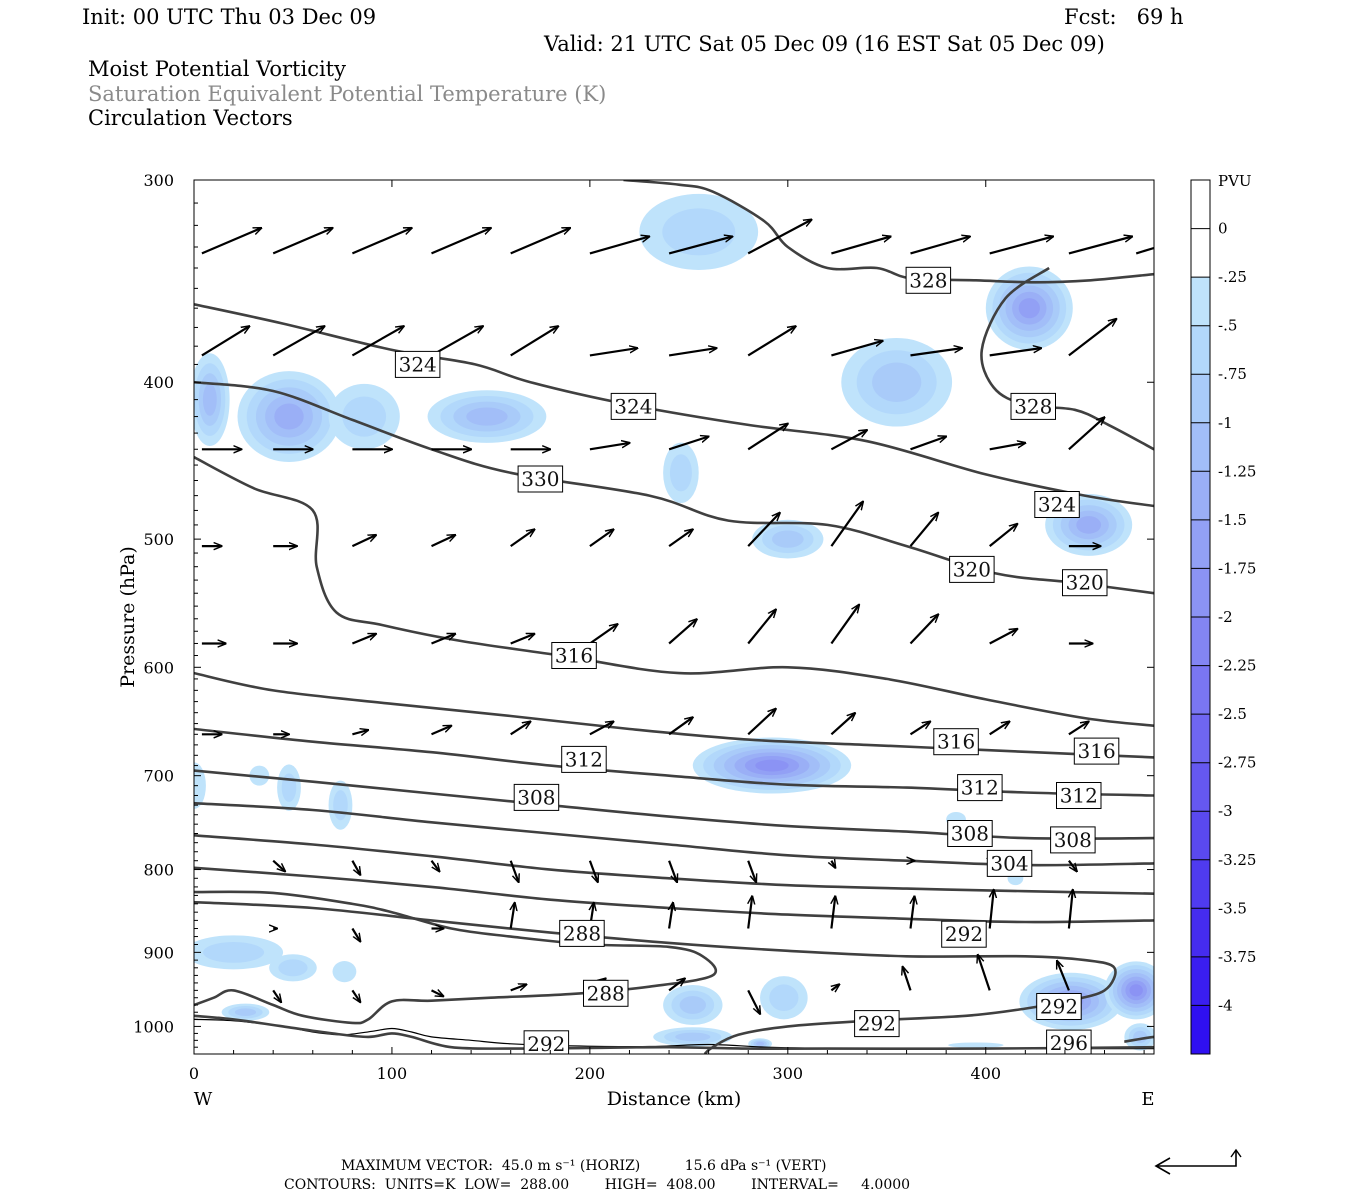 This screenshot has height=1200, width=1350. What do you see at coordinates (970, 833) in the screenshot?
I see `contour-label: 308` at bounding box center [970, 833].